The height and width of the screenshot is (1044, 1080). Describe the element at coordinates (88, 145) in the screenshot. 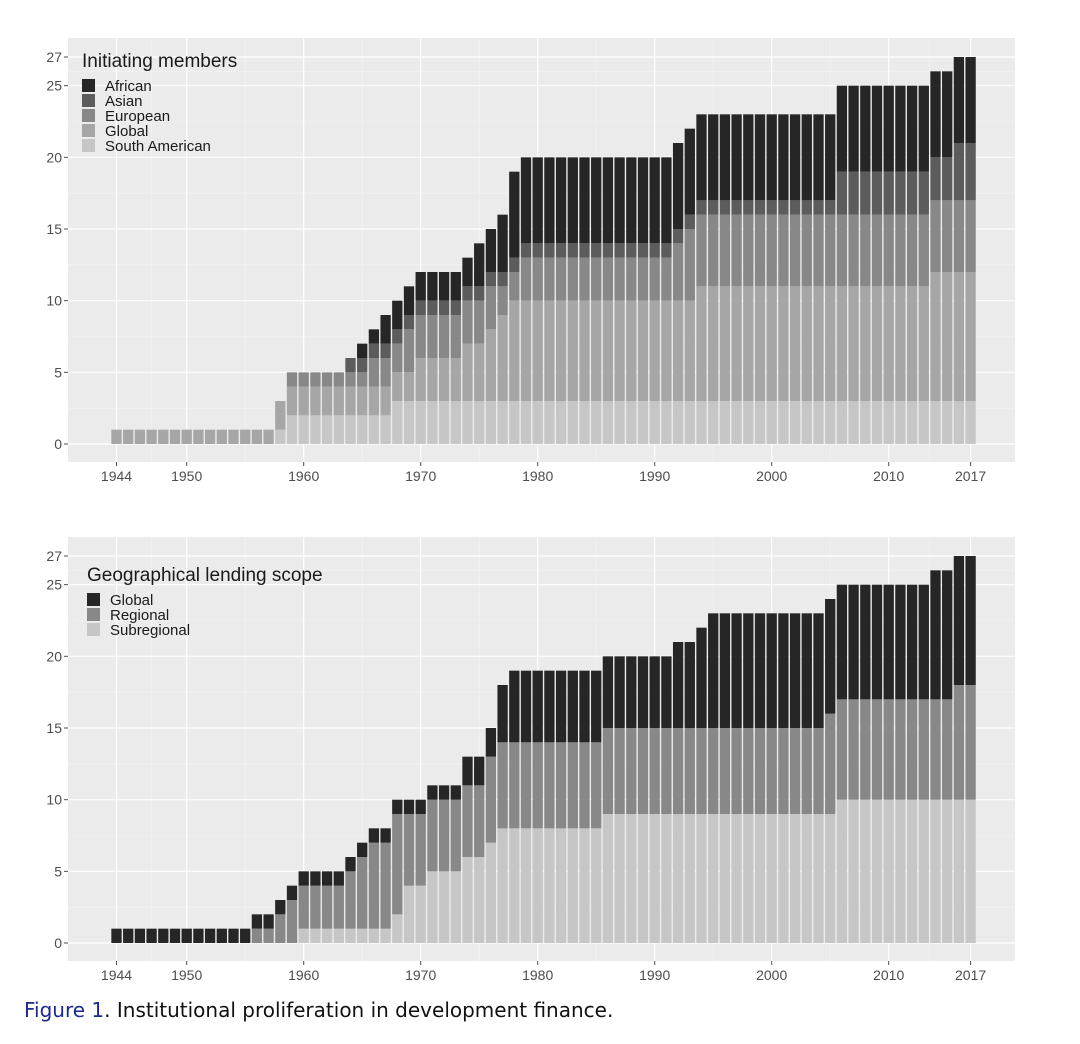

I see `legend-swatch` at that location.